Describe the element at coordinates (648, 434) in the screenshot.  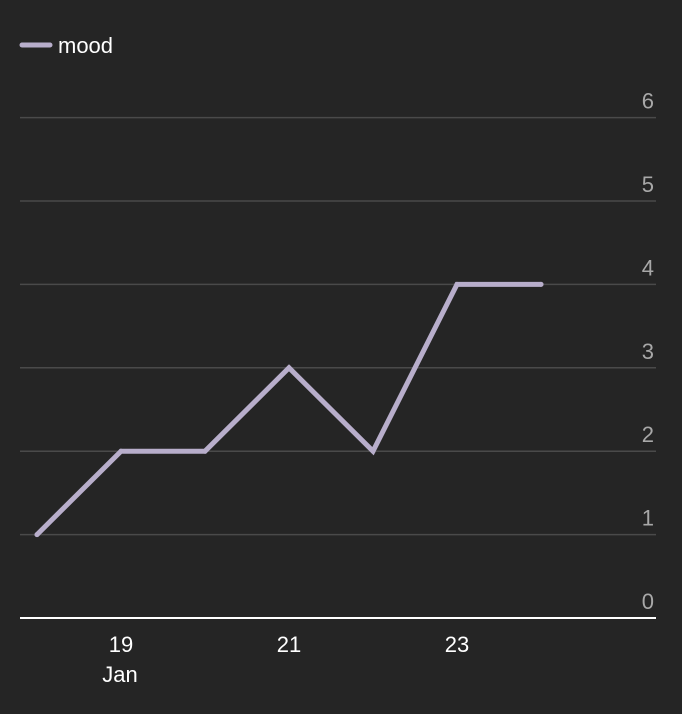
I see `y-tick-label-2: 2` at that location.